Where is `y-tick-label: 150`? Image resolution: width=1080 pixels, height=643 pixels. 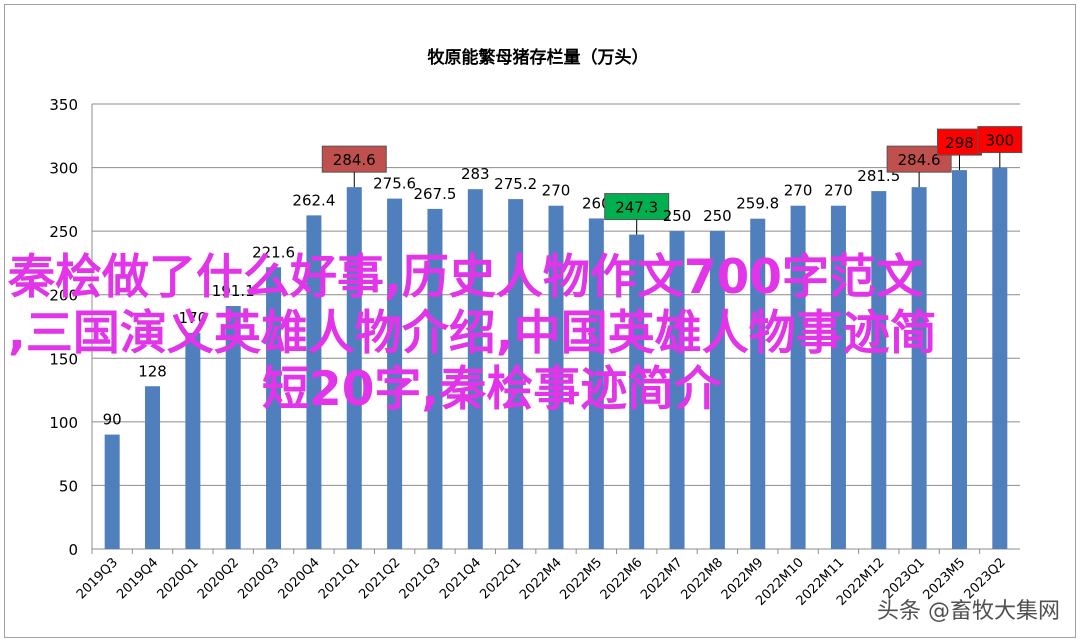 y-tick-label: 150 is located at coordinates (63, 359).